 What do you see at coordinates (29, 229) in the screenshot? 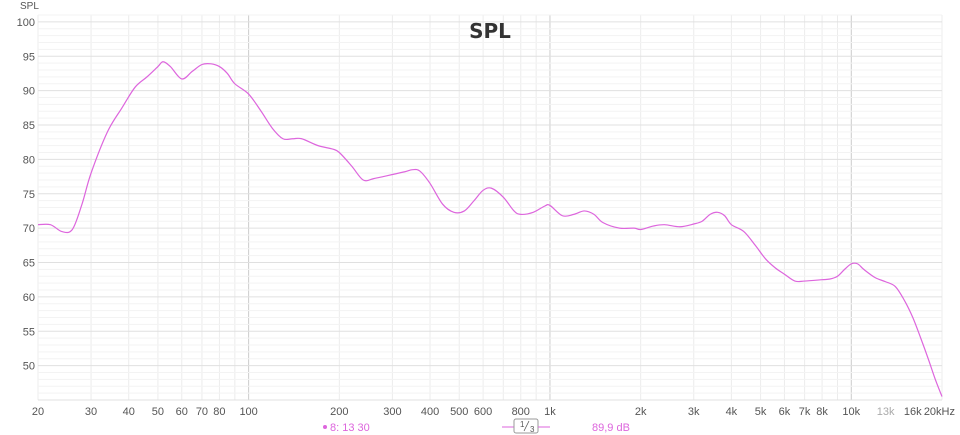
I see `y-tick-label: 70` at bounding box center [29, 229].